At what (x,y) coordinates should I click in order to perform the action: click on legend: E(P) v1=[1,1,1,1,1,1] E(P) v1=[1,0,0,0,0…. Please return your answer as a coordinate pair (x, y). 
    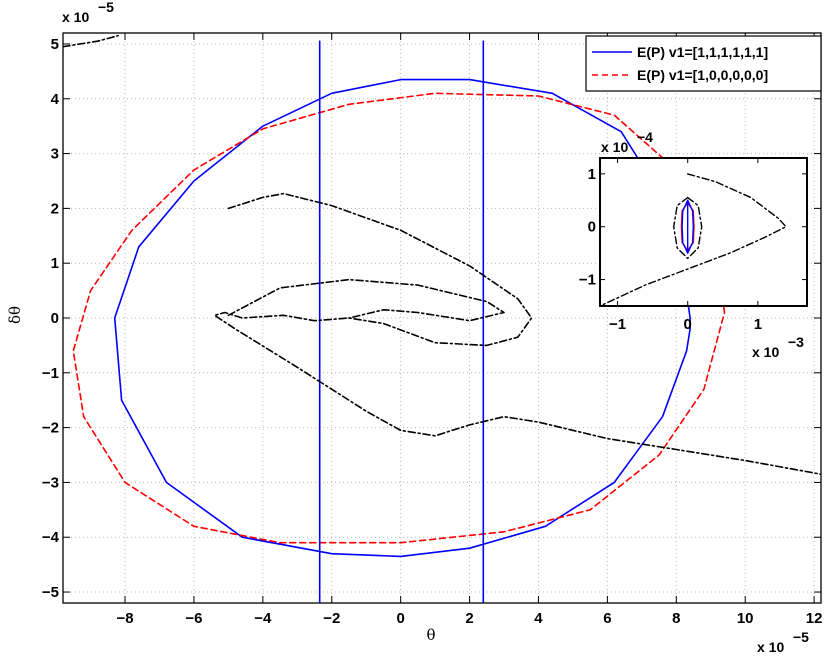
    Looking at the image, I should click on (703, 63).